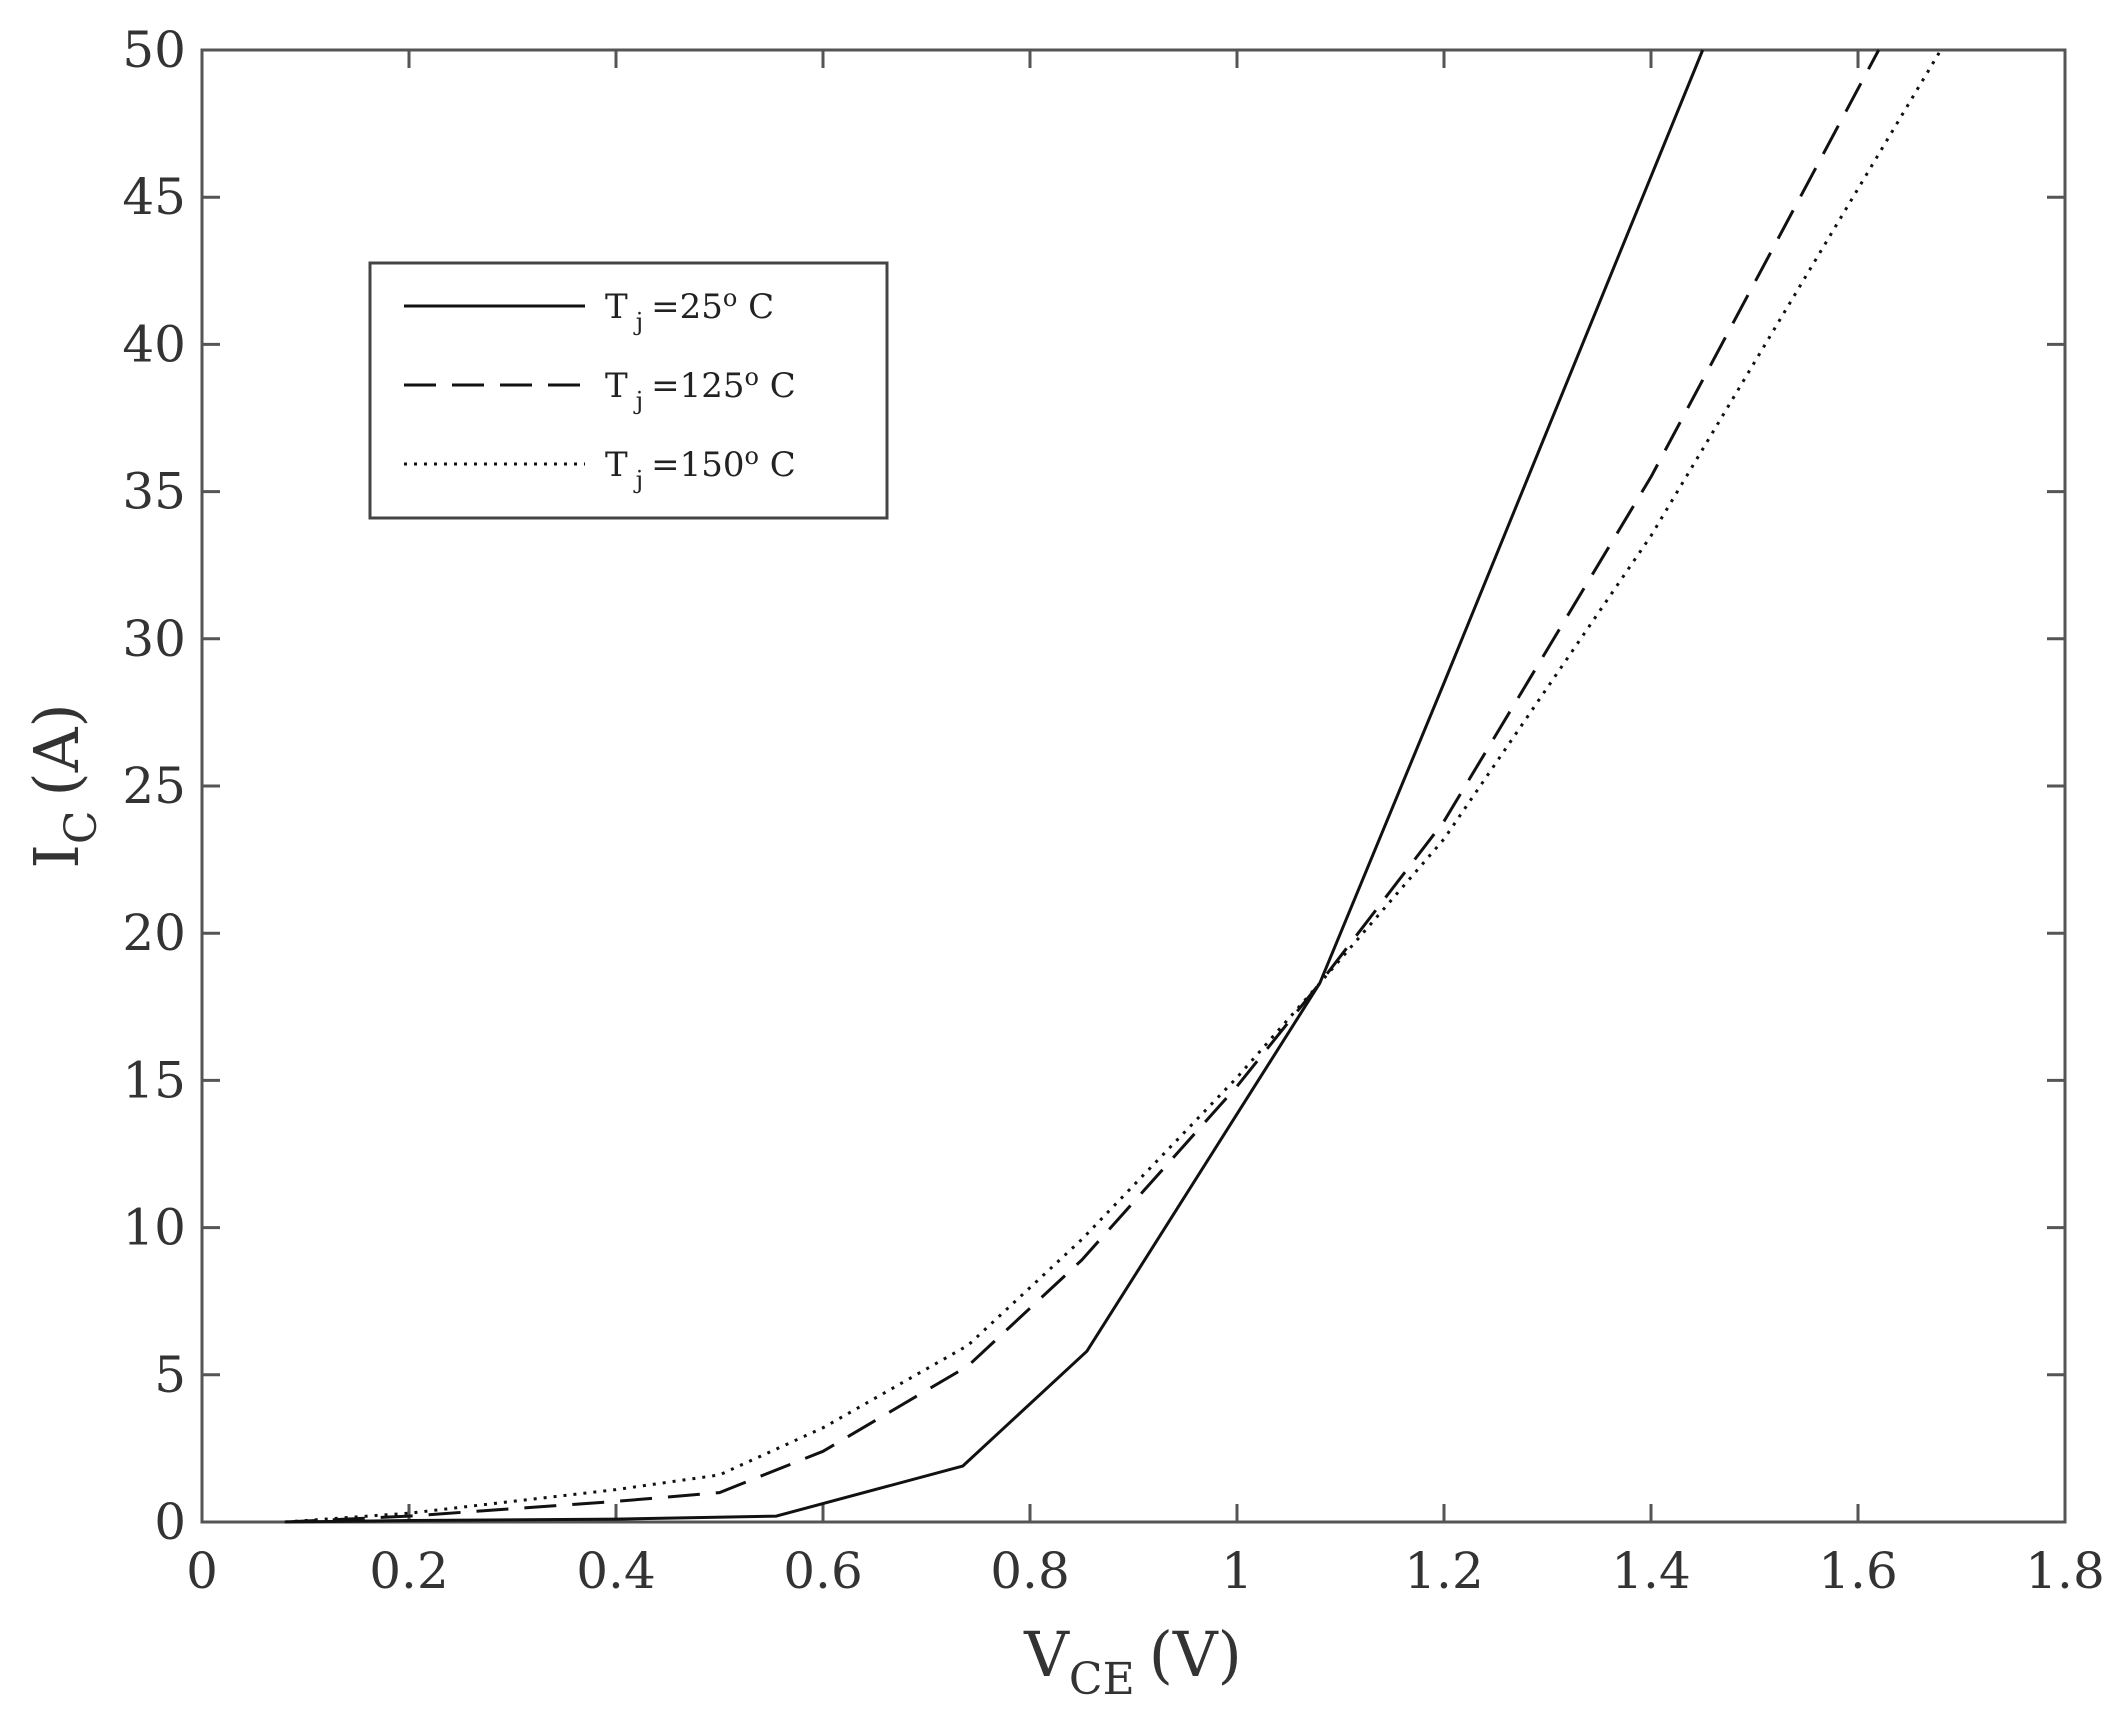  What do you see at coordinates (154, 1080) in the screenshot?
I see `y-tick-label: 15` at bounding box center [154, 1080].